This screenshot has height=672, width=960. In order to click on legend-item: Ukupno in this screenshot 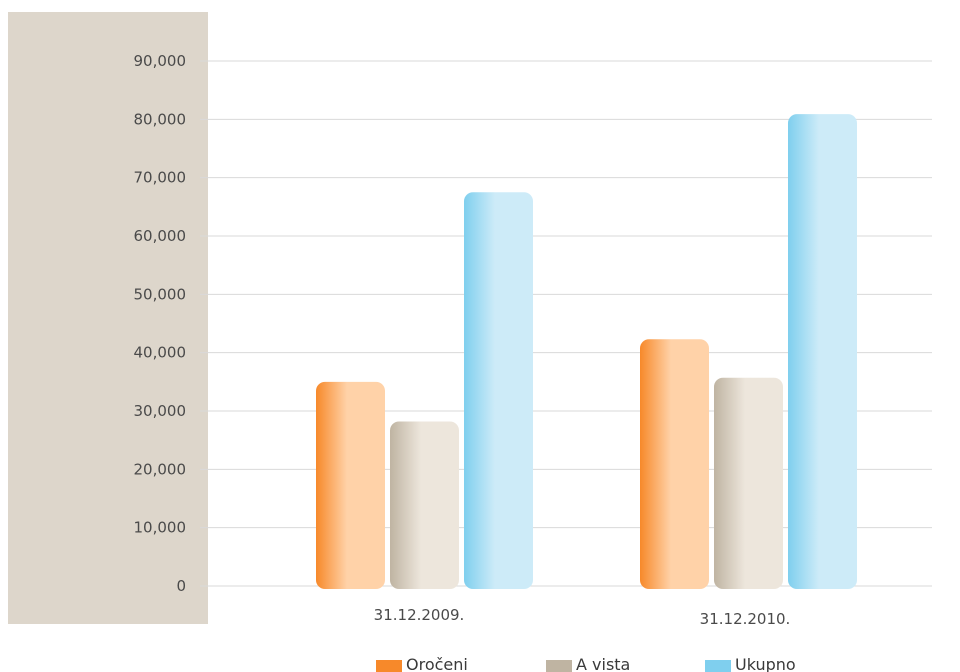, I will do `click(750, 663)`.